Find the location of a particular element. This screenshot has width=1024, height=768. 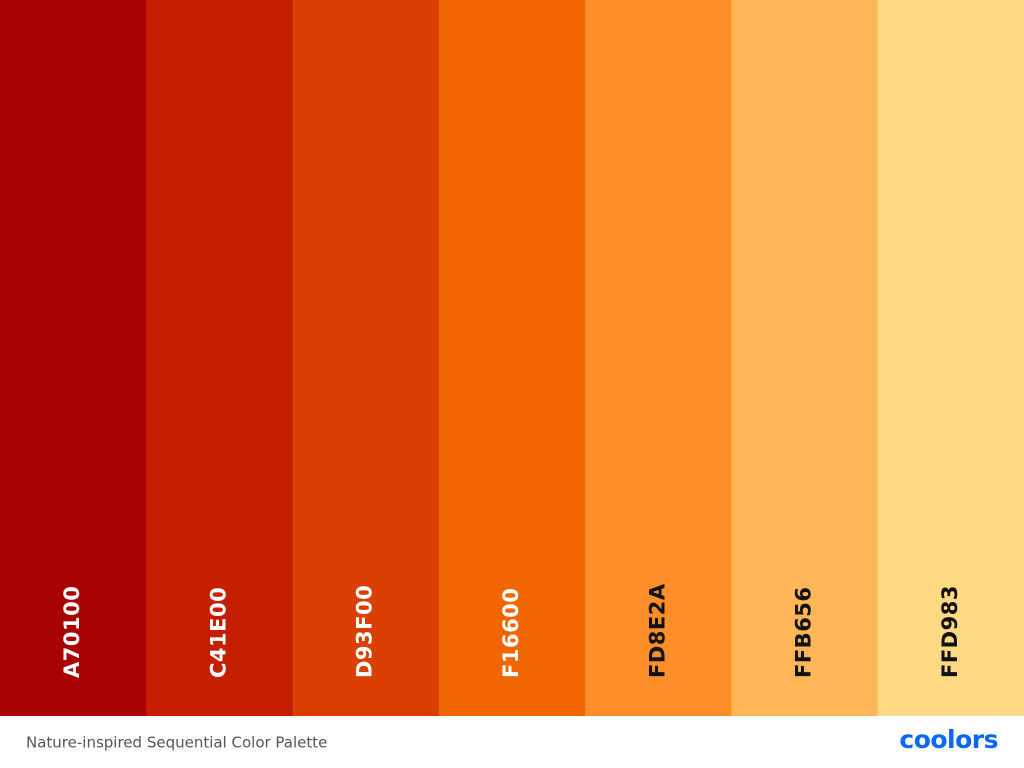

footer-title: Nature-inspired Sequential Color Palette is located at coordinates (176, 743).